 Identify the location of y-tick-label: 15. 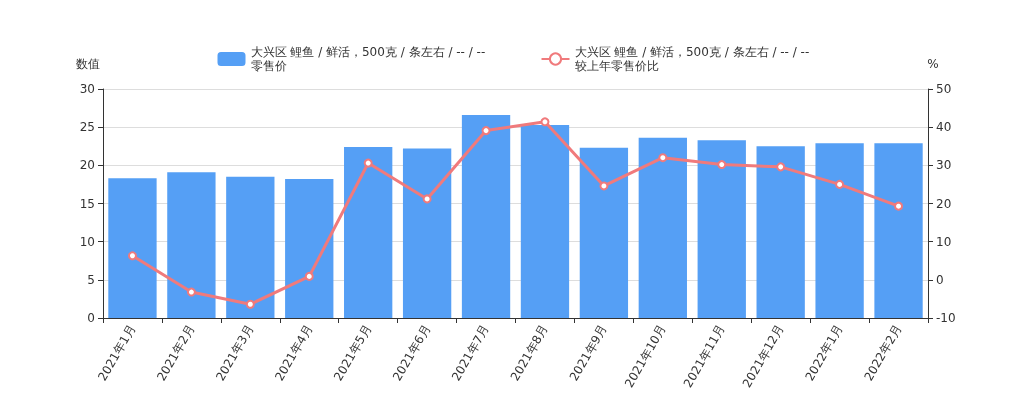
(87, 203).